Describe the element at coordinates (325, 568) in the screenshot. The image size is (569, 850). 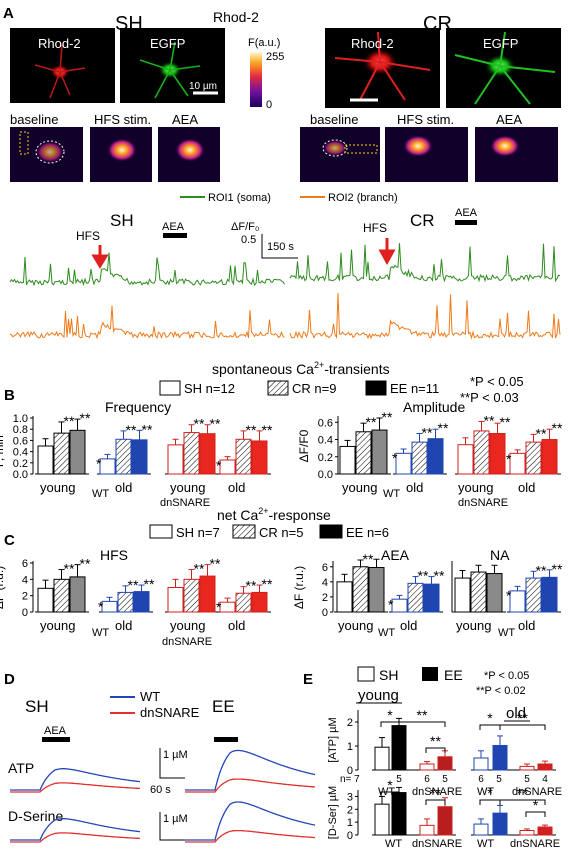
I see `y-tick-label: 6` at that location.